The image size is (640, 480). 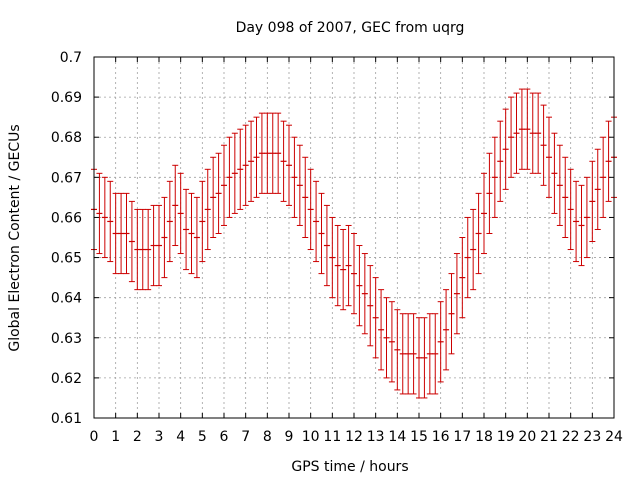 I want to click on x-tick-label: 23, so click(x=592, y=437).